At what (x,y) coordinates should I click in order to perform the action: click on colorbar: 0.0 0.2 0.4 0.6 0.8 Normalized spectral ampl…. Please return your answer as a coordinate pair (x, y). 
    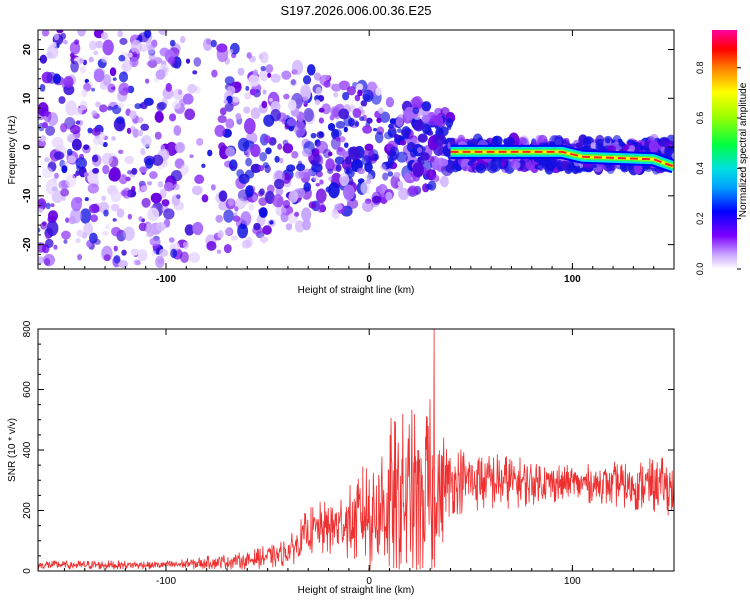
    Looking at the image, I should click on (722, 152).